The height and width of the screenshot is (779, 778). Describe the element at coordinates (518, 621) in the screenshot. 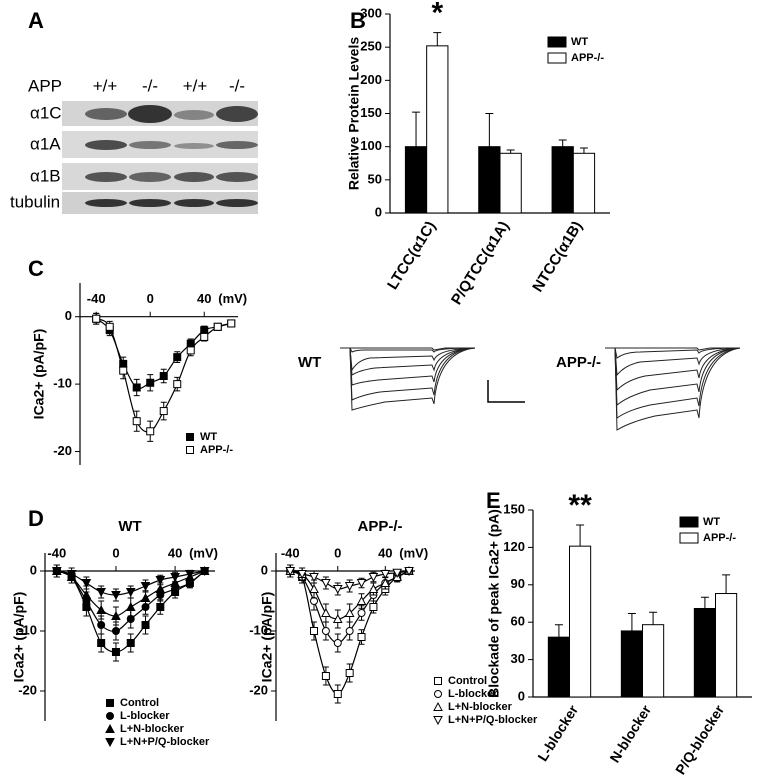

I see `y-tick-label: 60` at that location.